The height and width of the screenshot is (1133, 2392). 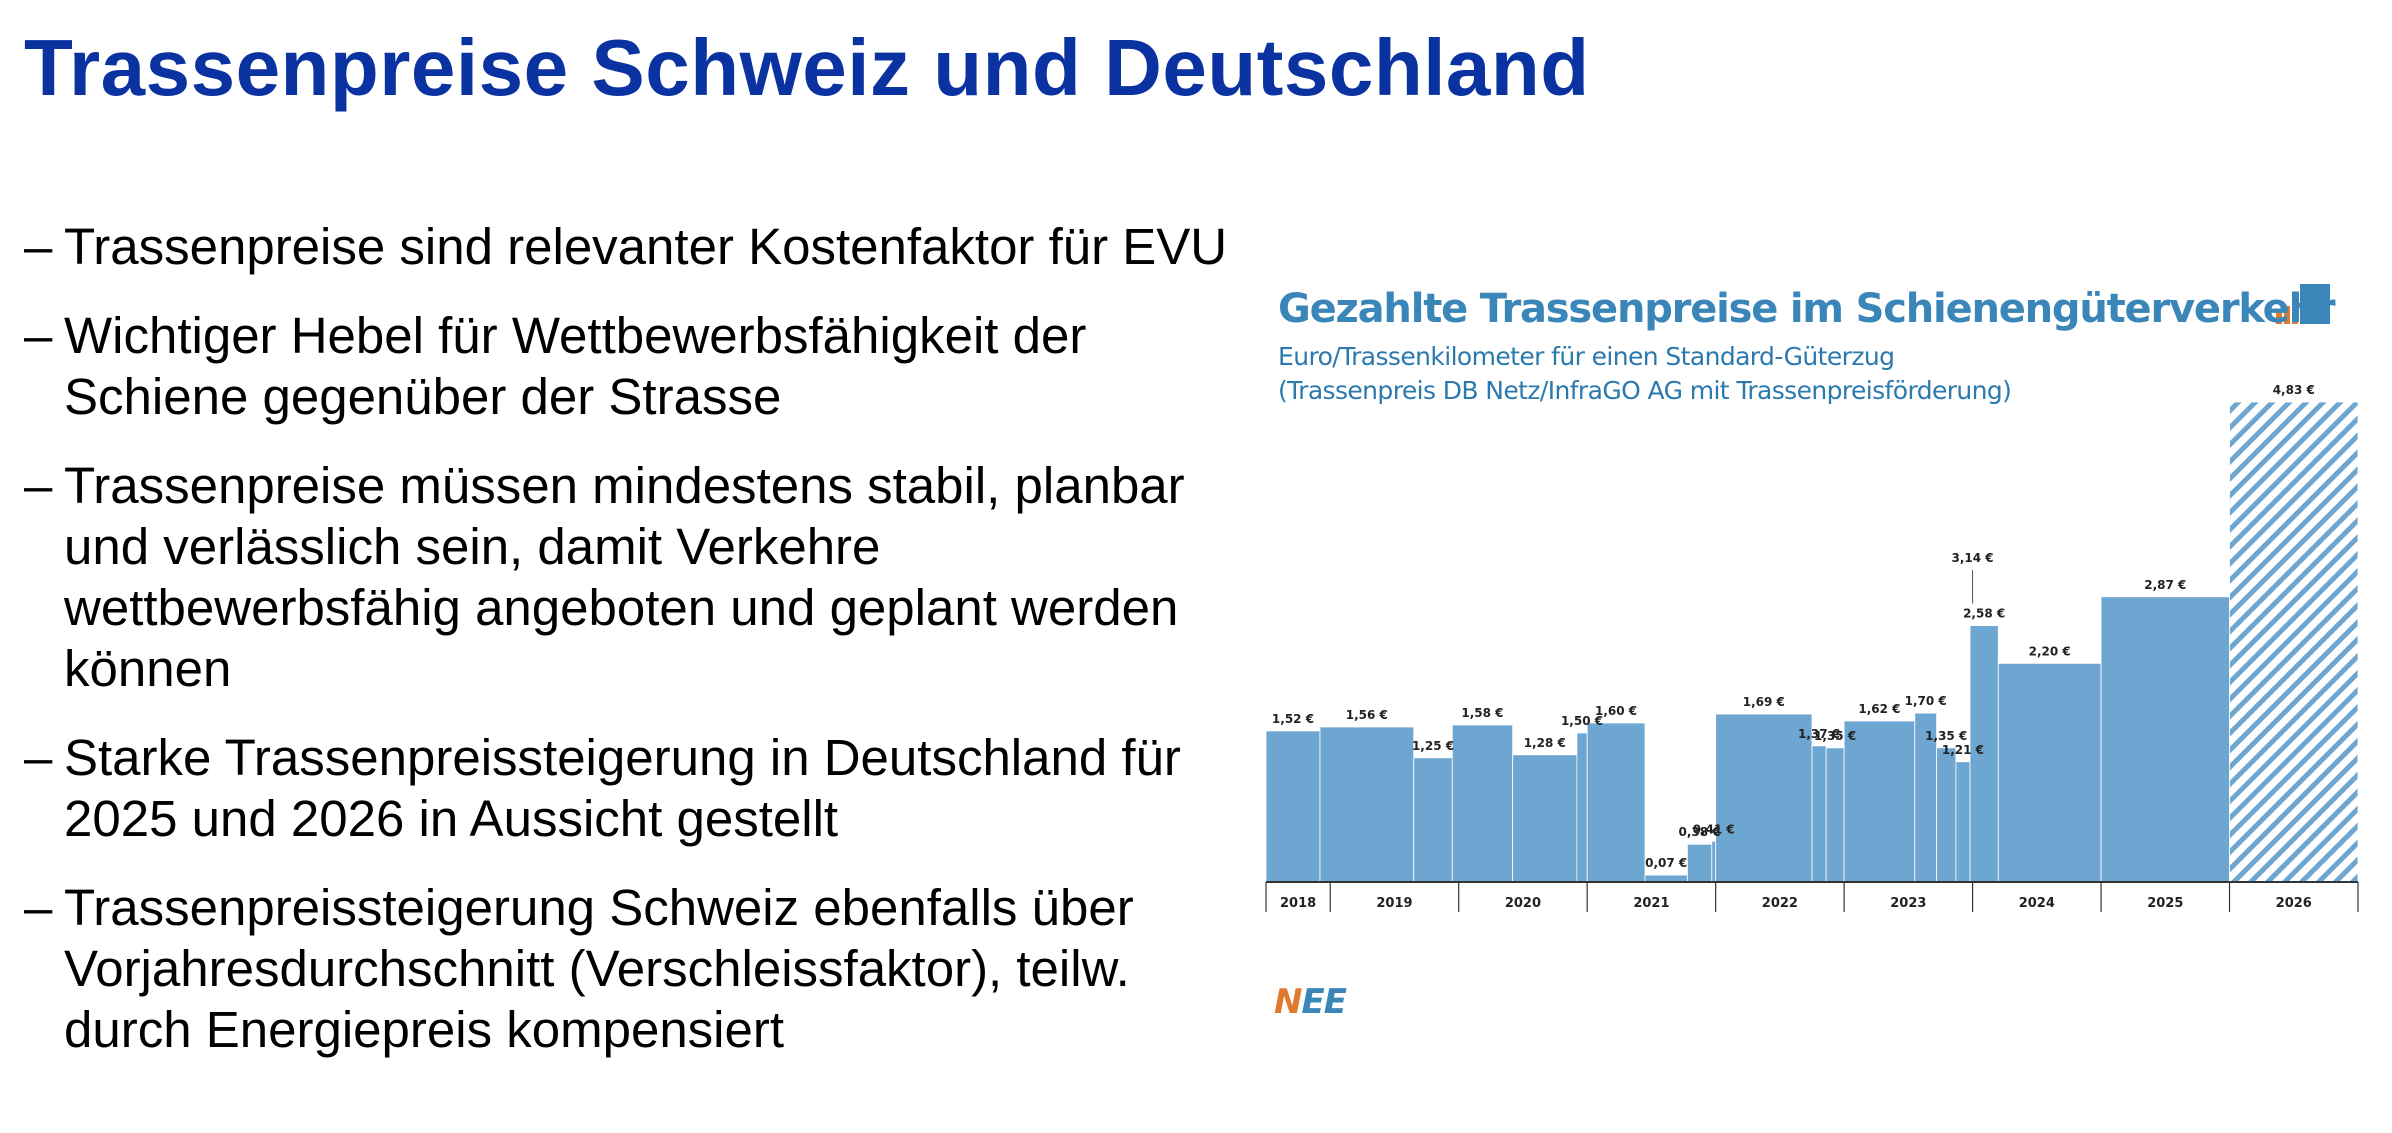 What do you see at coordinates (2050, 651) in the screenshot?
I see `data-label: 2,20 €` at bounding box center [2050, 651].